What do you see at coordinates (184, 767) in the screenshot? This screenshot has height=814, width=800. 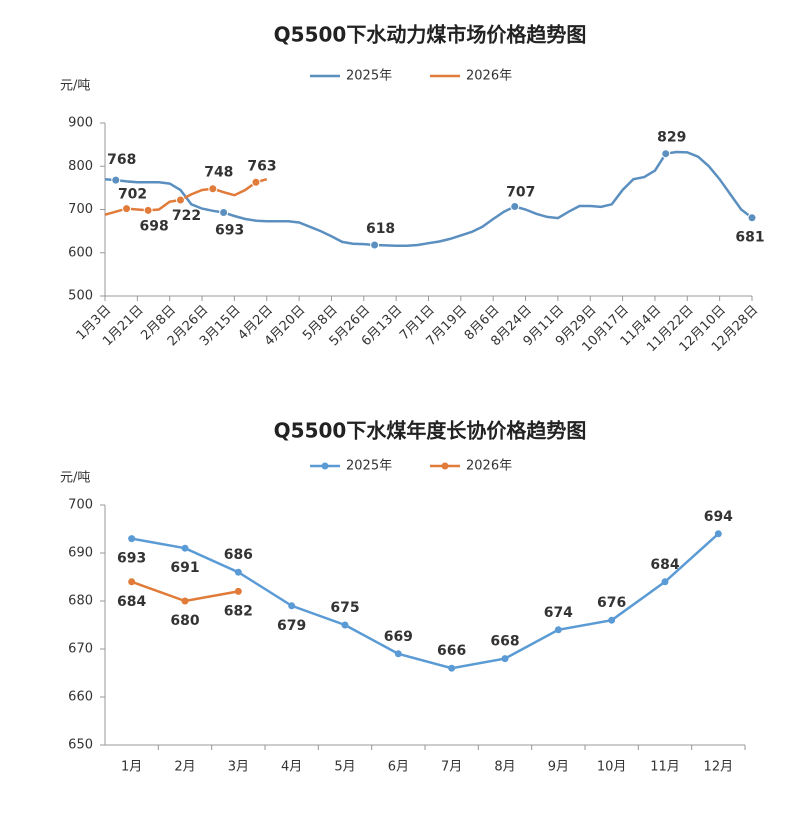 I see `x-tick-label: 2月` at bounding box center [184, 767].